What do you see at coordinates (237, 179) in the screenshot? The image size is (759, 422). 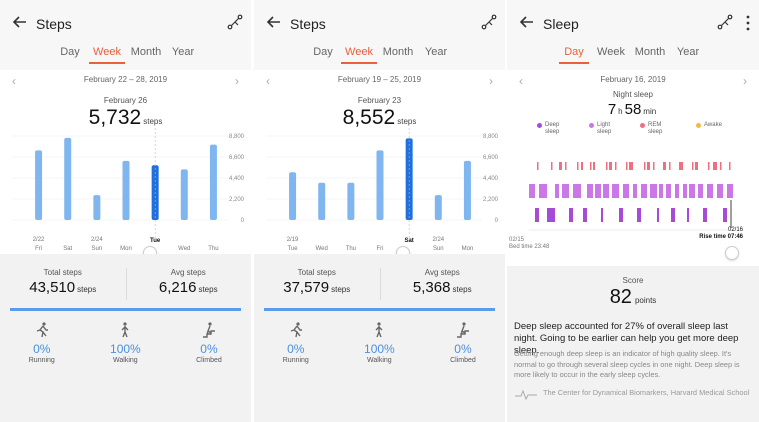 I see `y-tick-label: 4,400` at bounding box center [237, 179].